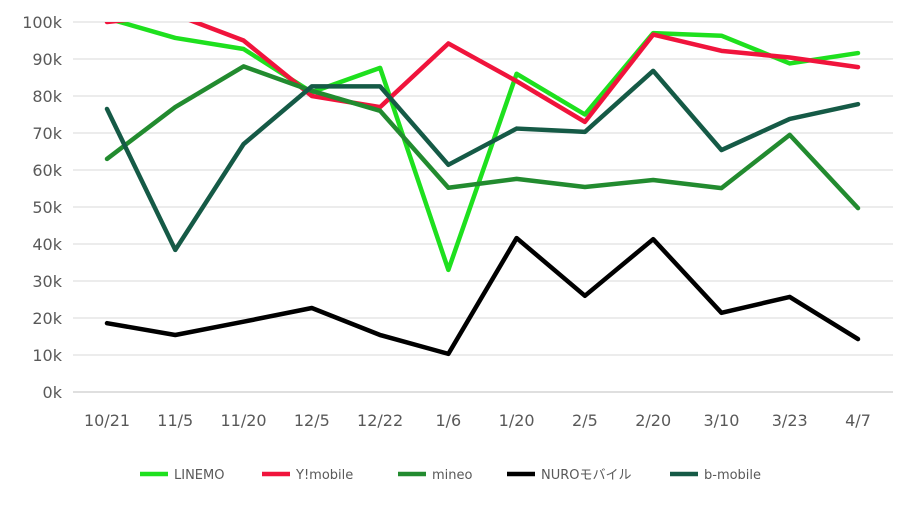  What do you see at coordinates (47, 59) in the screenshot?
I see `y-tick-label: 90k` at bounding box center [47, 59].